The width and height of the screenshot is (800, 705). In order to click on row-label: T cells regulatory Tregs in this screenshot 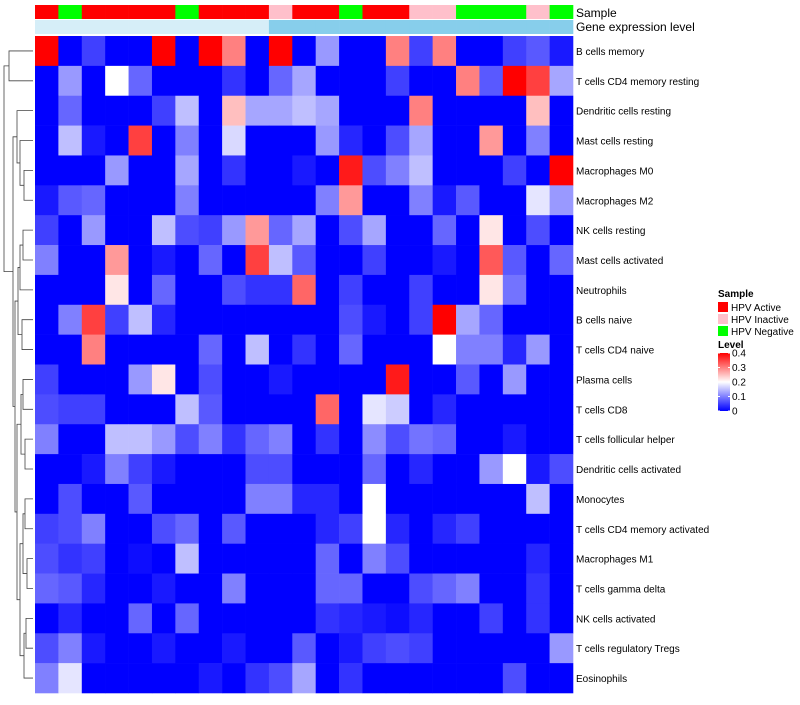, I will do `click(628, 649)`.